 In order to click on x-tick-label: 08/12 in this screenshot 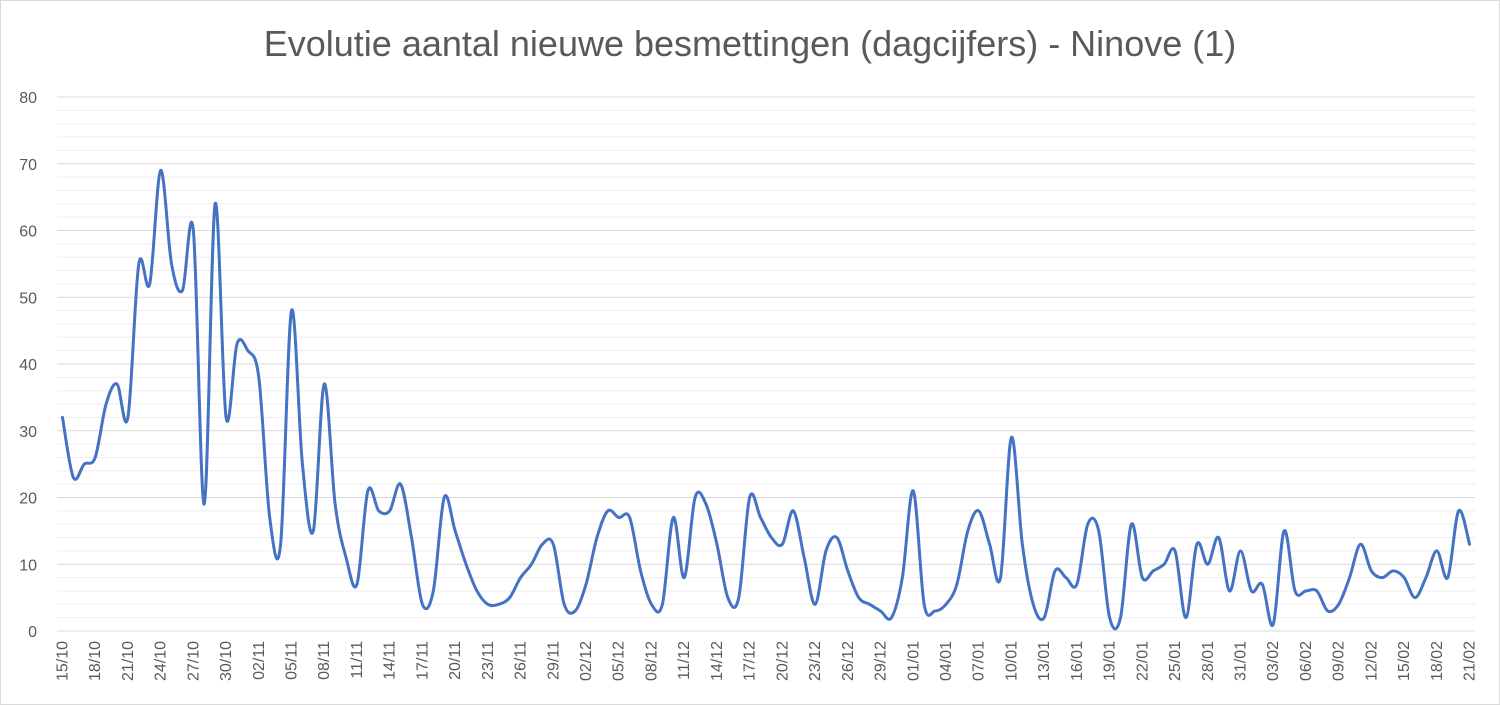, I will do `click(651, 661)`.